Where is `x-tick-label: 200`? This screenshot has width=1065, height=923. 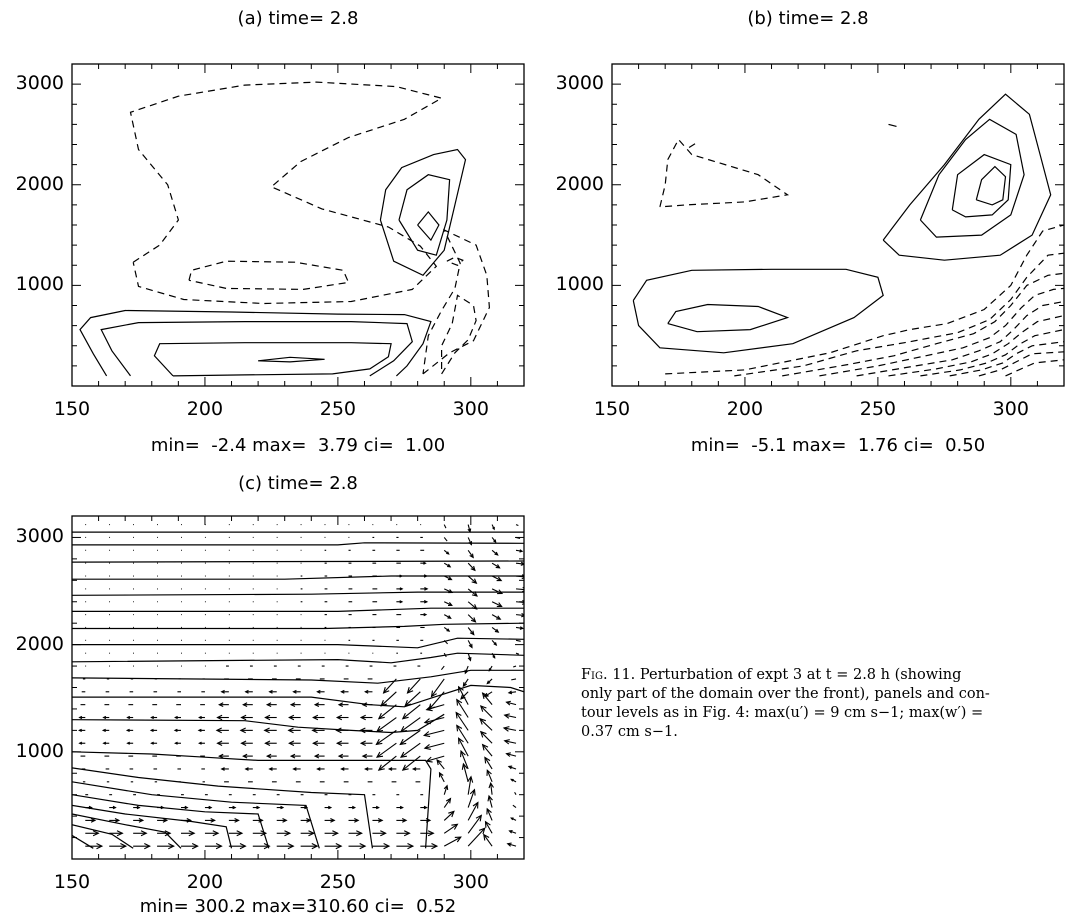
x-tick-label: 200 is located at coordinates (205, 409).